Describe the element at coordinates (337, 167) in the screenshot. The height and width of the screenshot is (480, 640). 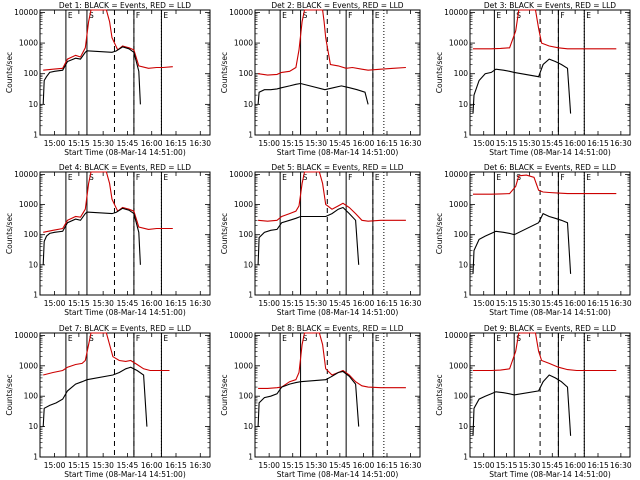
I see `chart-title: Det 5: BLACK = Events, RED = LLD` at that location.